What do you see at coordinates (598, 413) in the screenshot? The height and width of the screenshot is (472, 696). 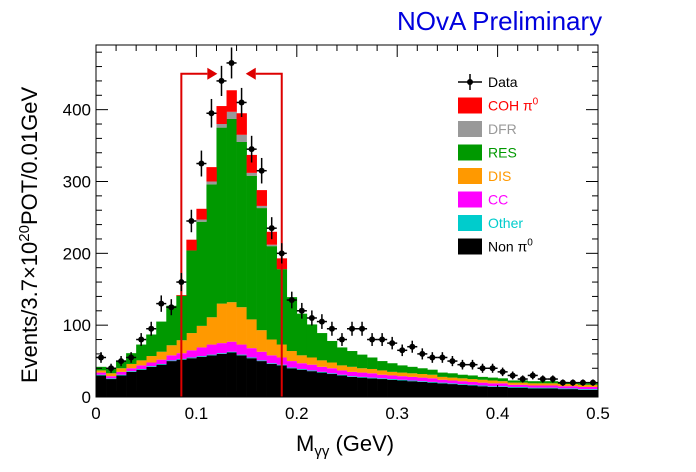 I see `x-tick-label: 0.5` at bounding box center [598, 413].